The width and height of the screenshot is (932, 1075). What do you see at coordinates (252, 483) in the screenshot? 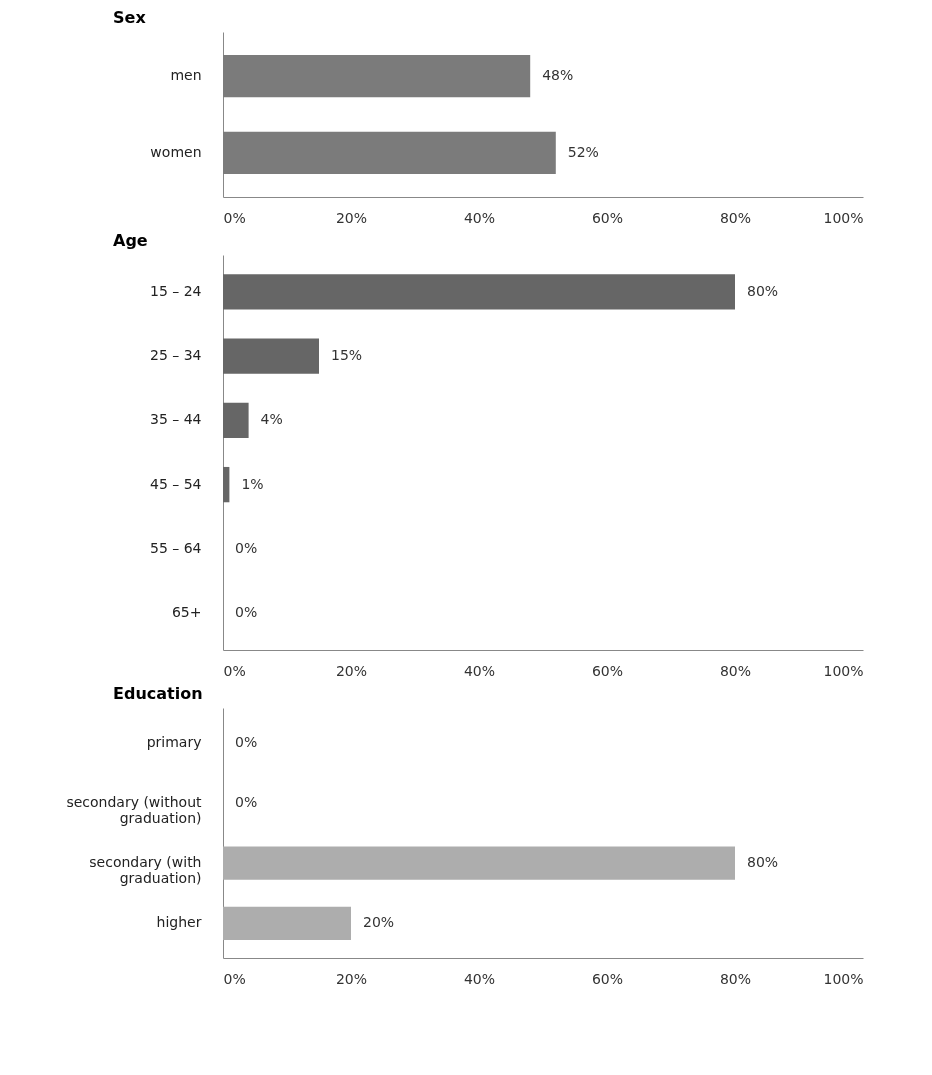
I see `data-label: 1%` at bounding box center [252, 483].